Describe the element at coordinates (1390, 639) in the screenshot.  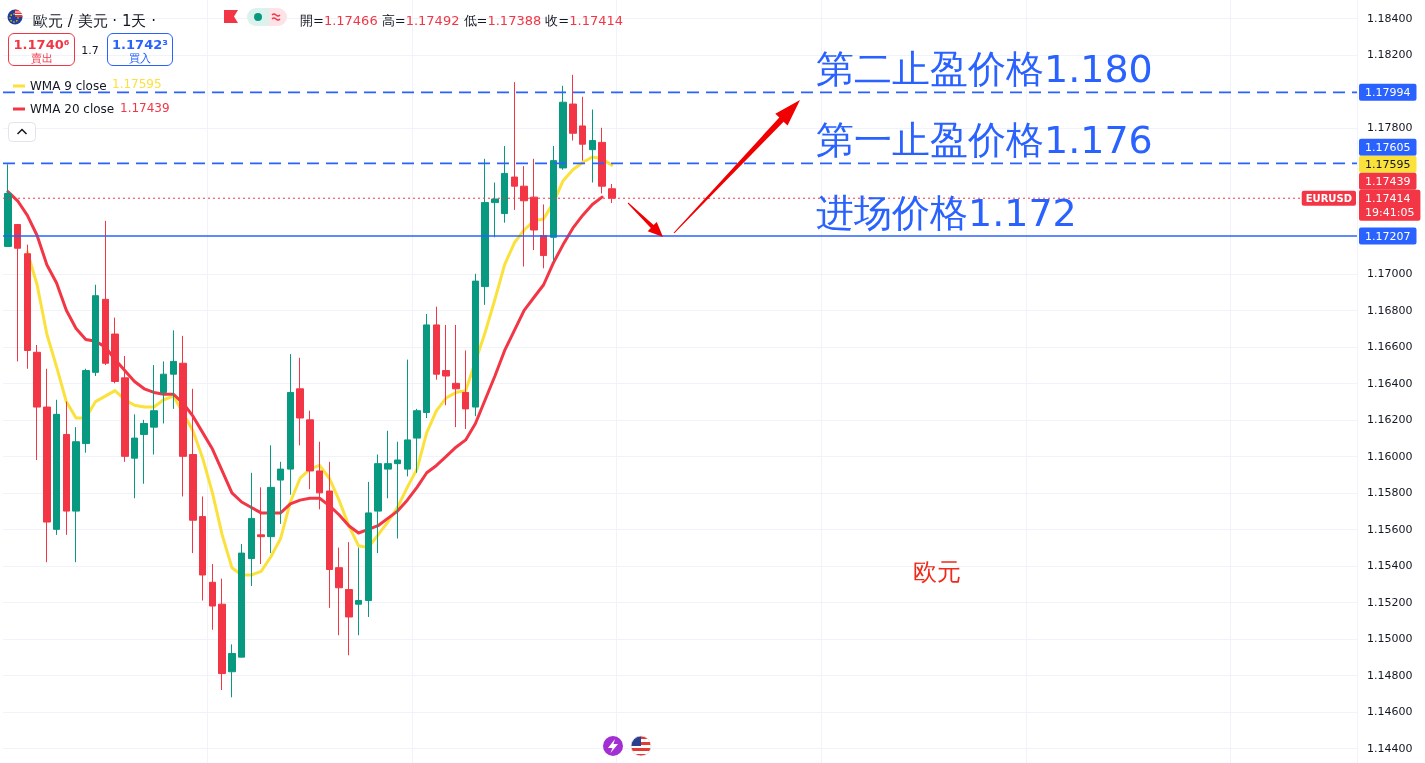
I see `y-tick-label: 1.15000` at that location.